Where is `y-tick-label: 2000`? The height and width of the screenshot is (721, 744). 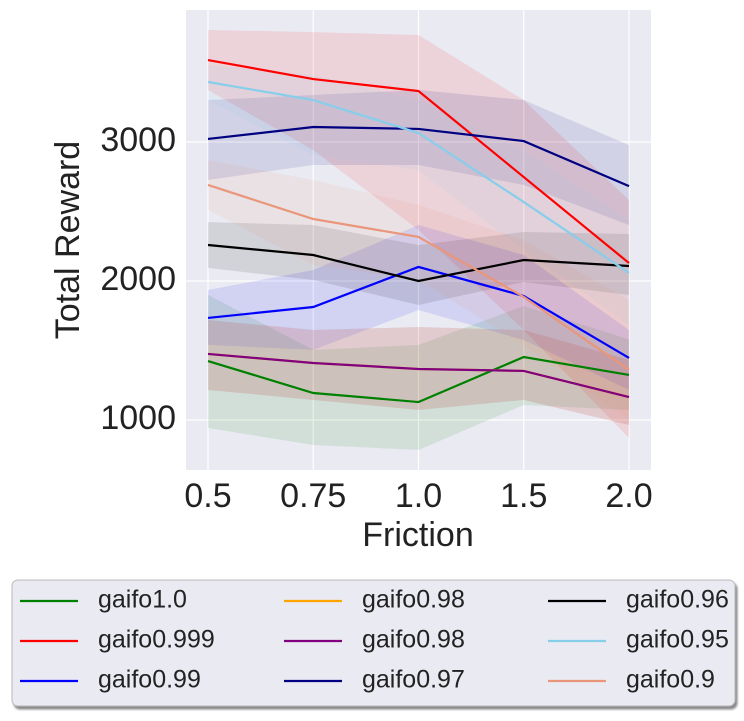
y-tick-label: 2000 is located at coordinates (138, 279).